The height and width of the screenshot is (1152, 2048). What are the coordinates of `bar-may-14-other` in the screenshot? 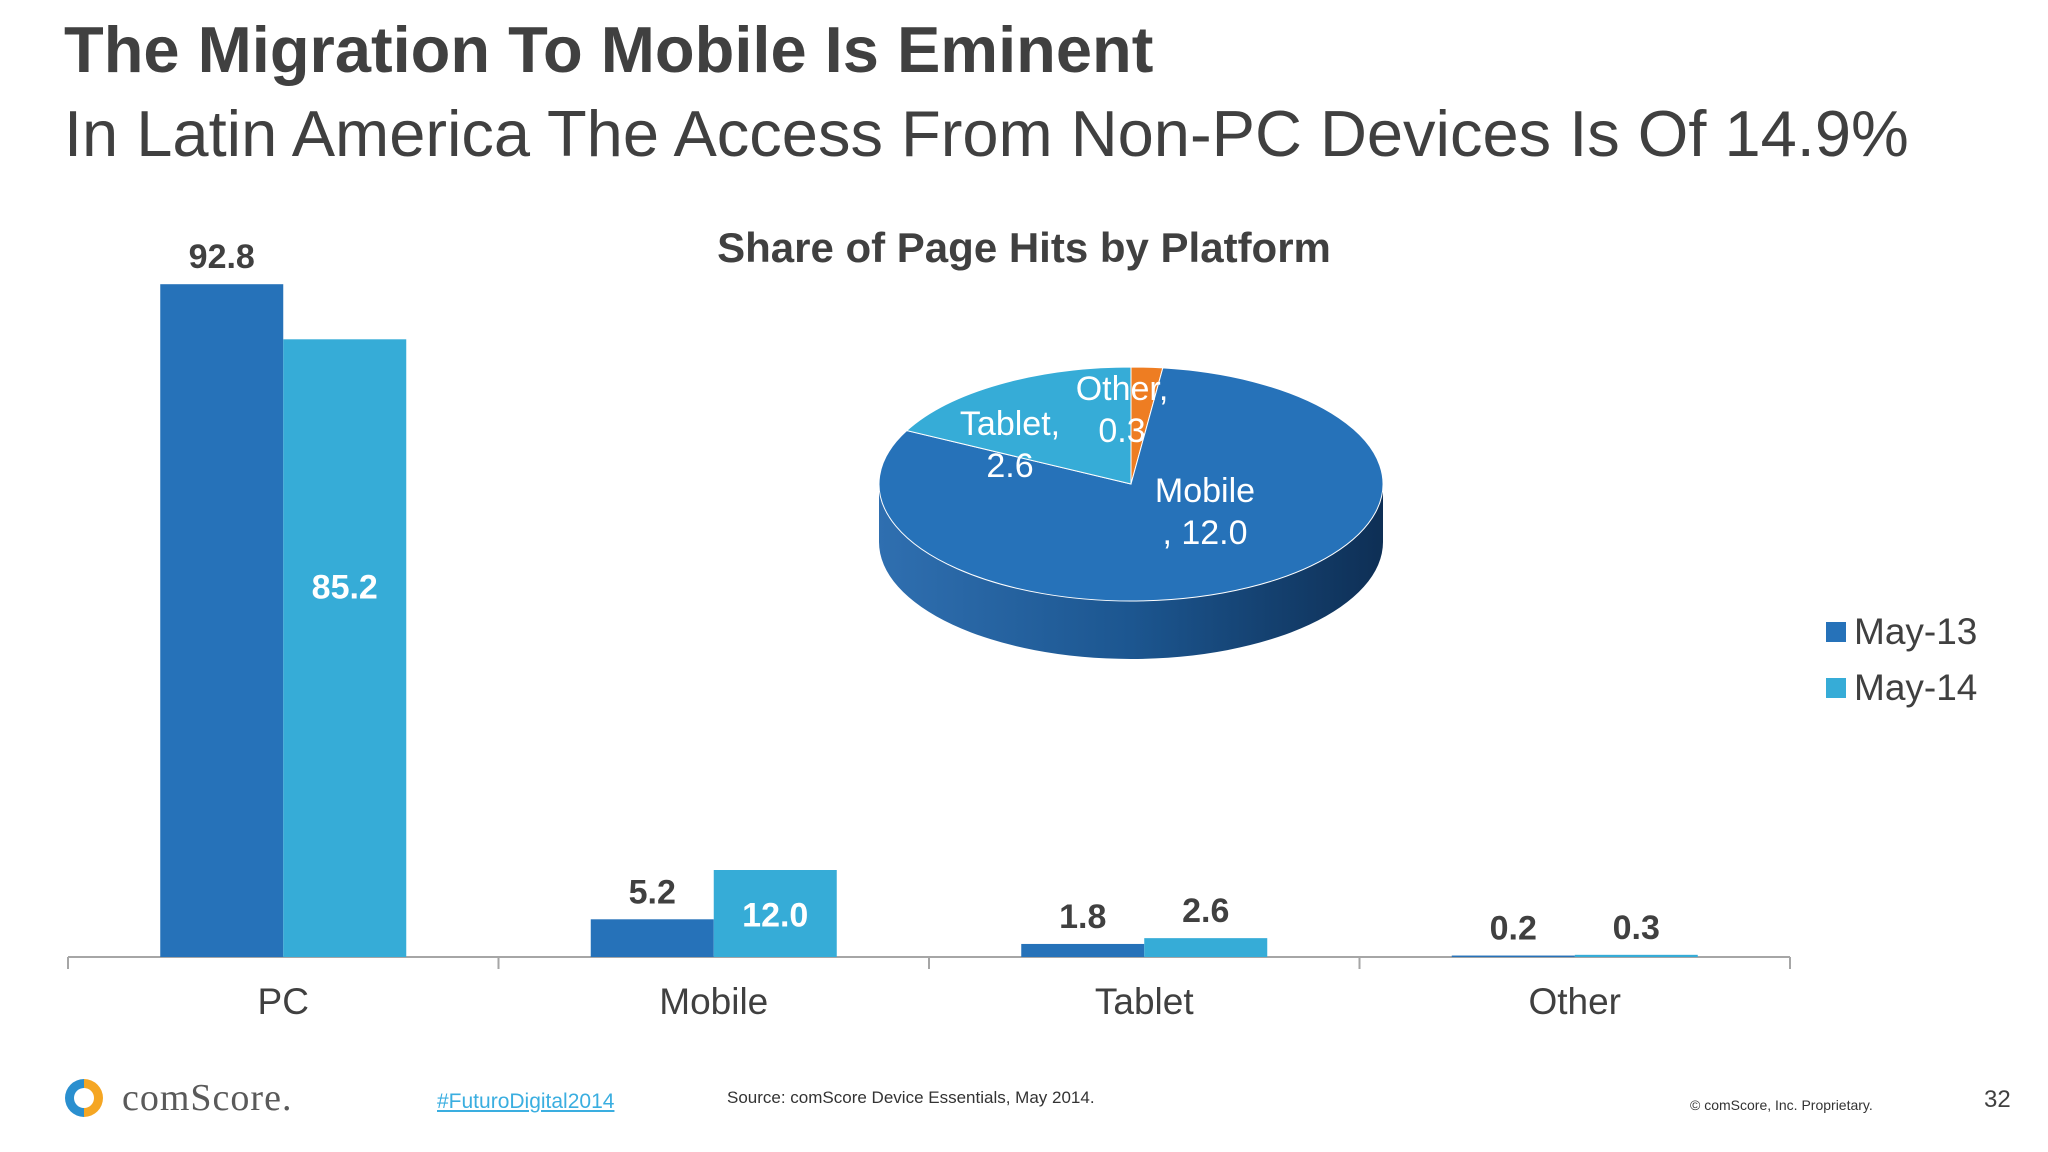 It's located at (1636, 955).